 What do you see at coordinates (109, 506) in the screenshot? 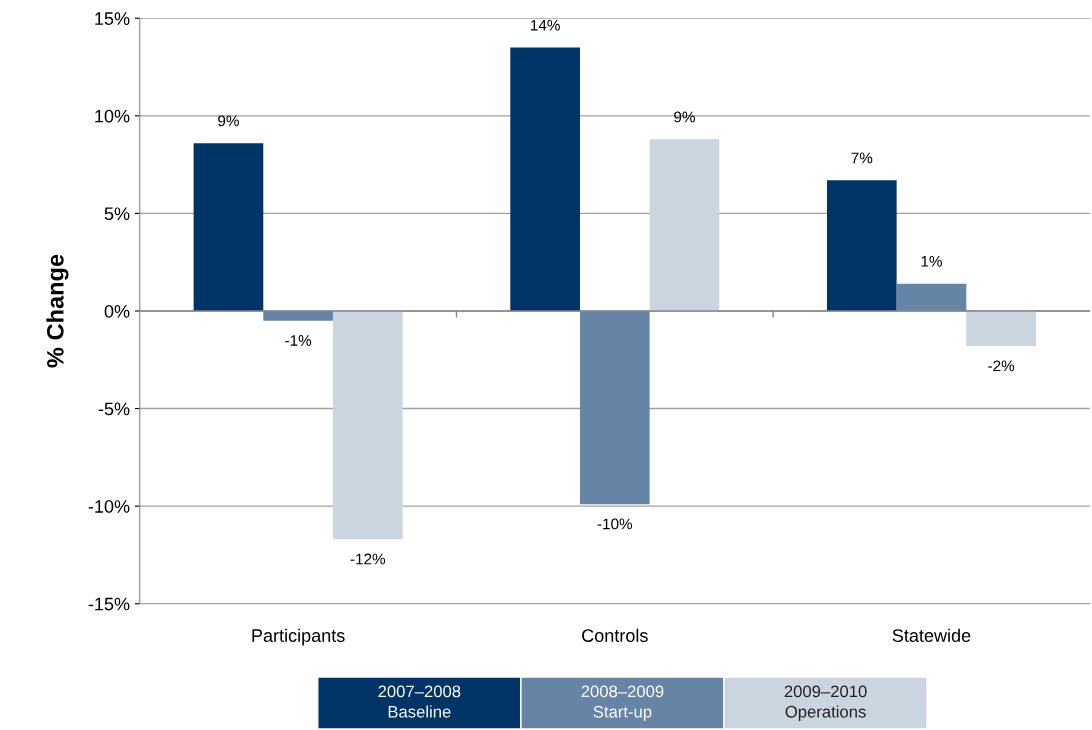
I see `y-tick-label: -10%` at bounding box center [109, 506].